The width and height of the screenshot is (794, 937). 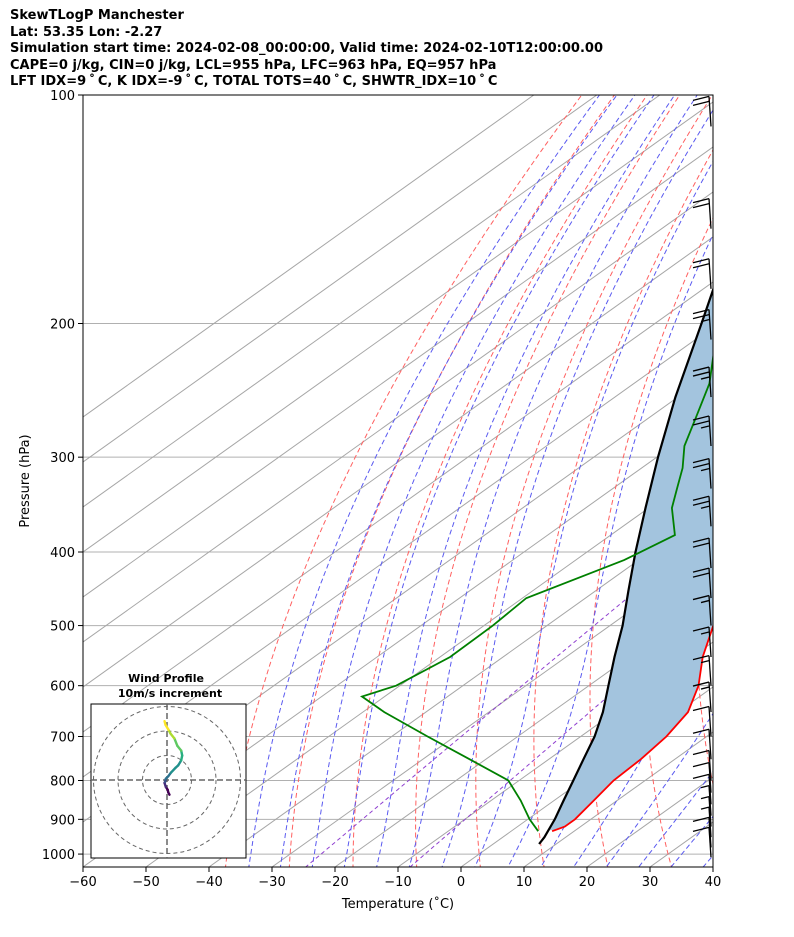 What do you see at coordinates (770, 483) in the screenshot?
I see `dry-adiabat` at bounding box center [770, 483].